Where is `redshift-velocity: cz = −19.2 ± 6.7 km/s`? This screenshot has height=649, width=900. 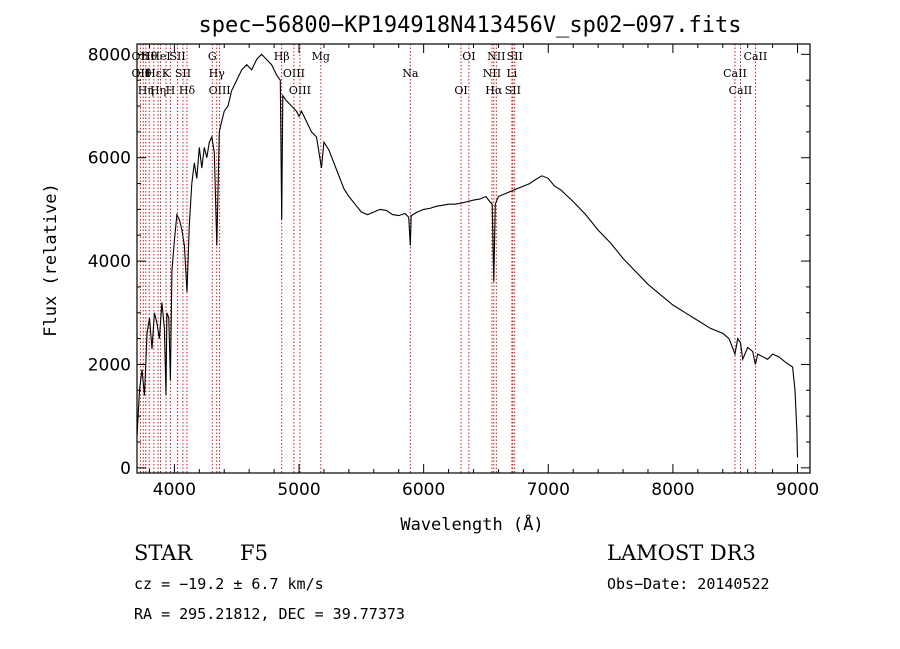
redshift-velocity: cz = −19.2 ± 6.7 km/s is located at coordinates (229, 584).